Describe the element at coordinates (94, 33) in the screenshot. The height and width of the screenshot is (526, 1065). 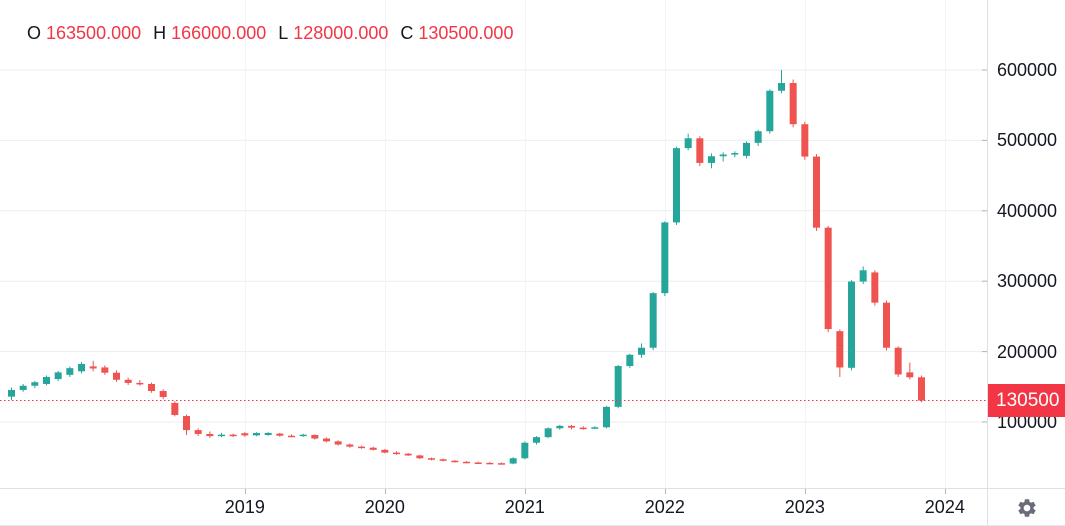
I see `legend-open-value: 163500.000` at that location.